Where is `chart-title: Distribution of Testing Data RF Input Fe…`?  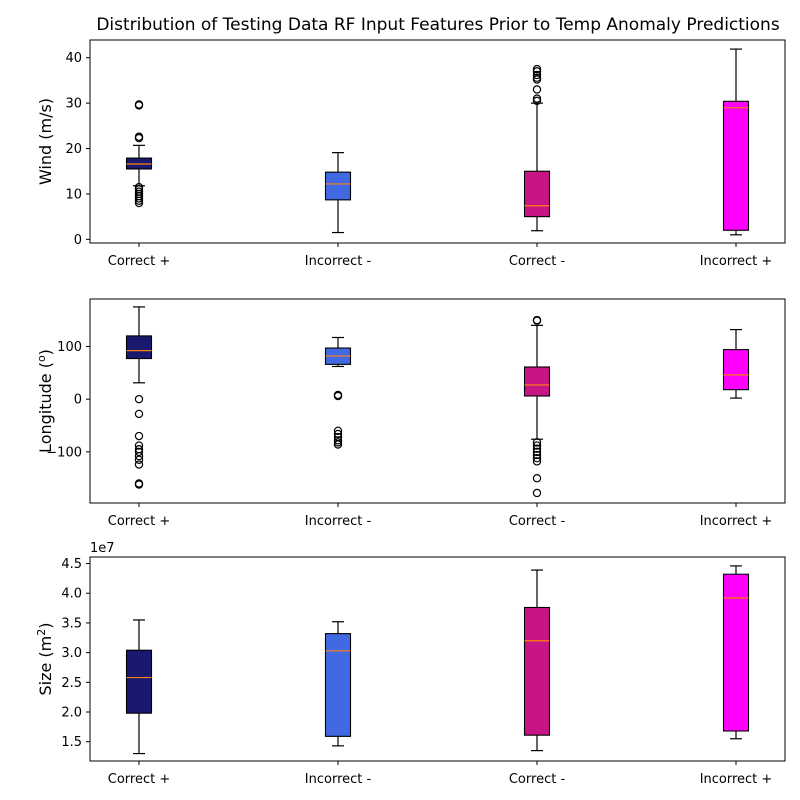
chart-title: Distribution of Testing Data RF Input Fe… is located at coordinates (438, 25).